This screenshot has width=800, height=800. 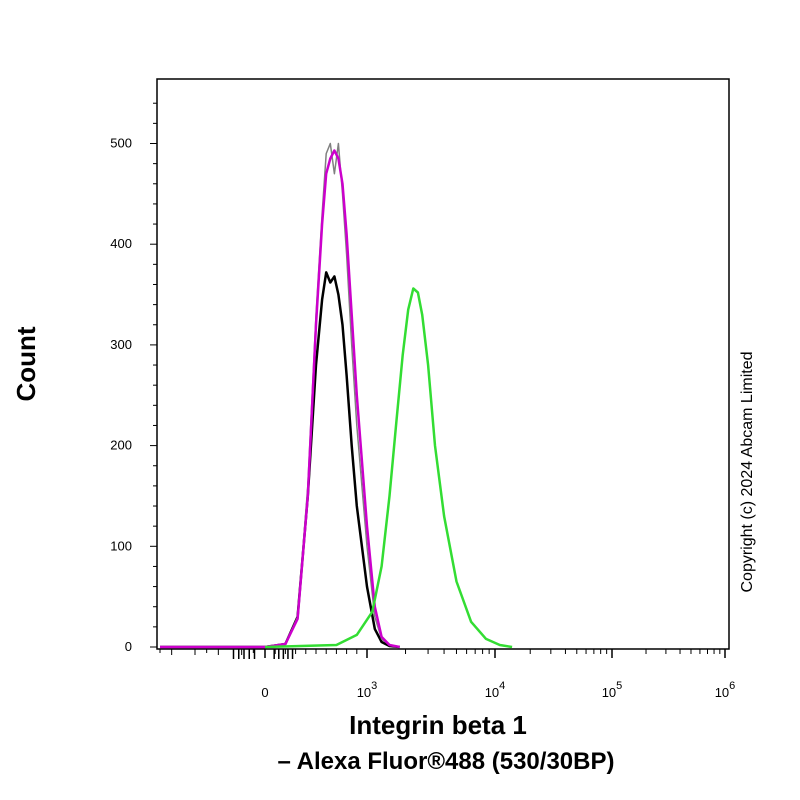 What do you see at coordinates (128, 646) in the screenshot?
I see `y-tick-label: 0` at bounding box center [128, 646].